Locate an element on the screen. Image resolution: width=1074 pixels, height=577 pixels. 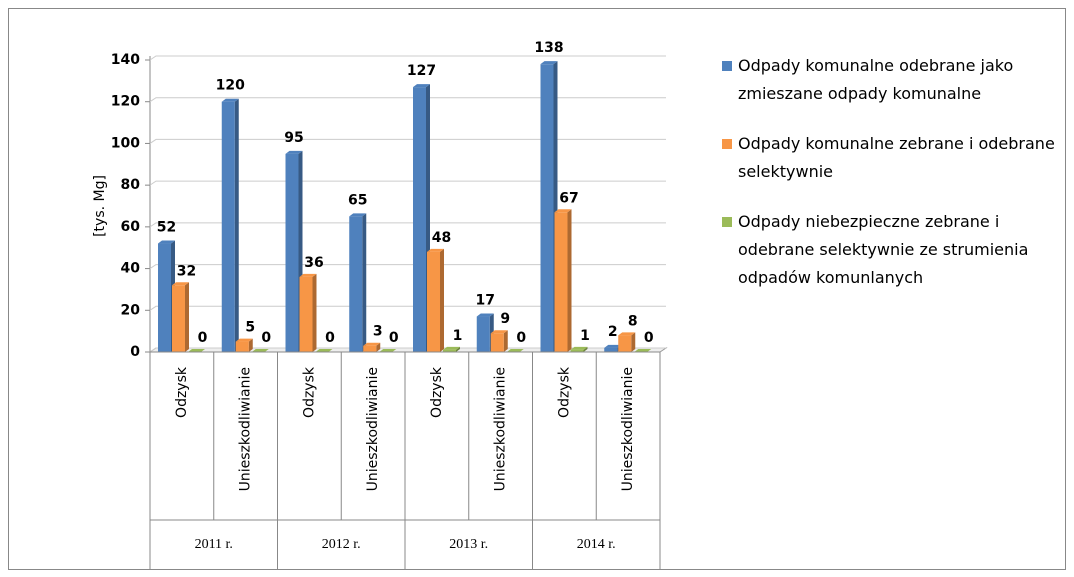
group-label: 2011 r. is located at coordinates (214, 544).